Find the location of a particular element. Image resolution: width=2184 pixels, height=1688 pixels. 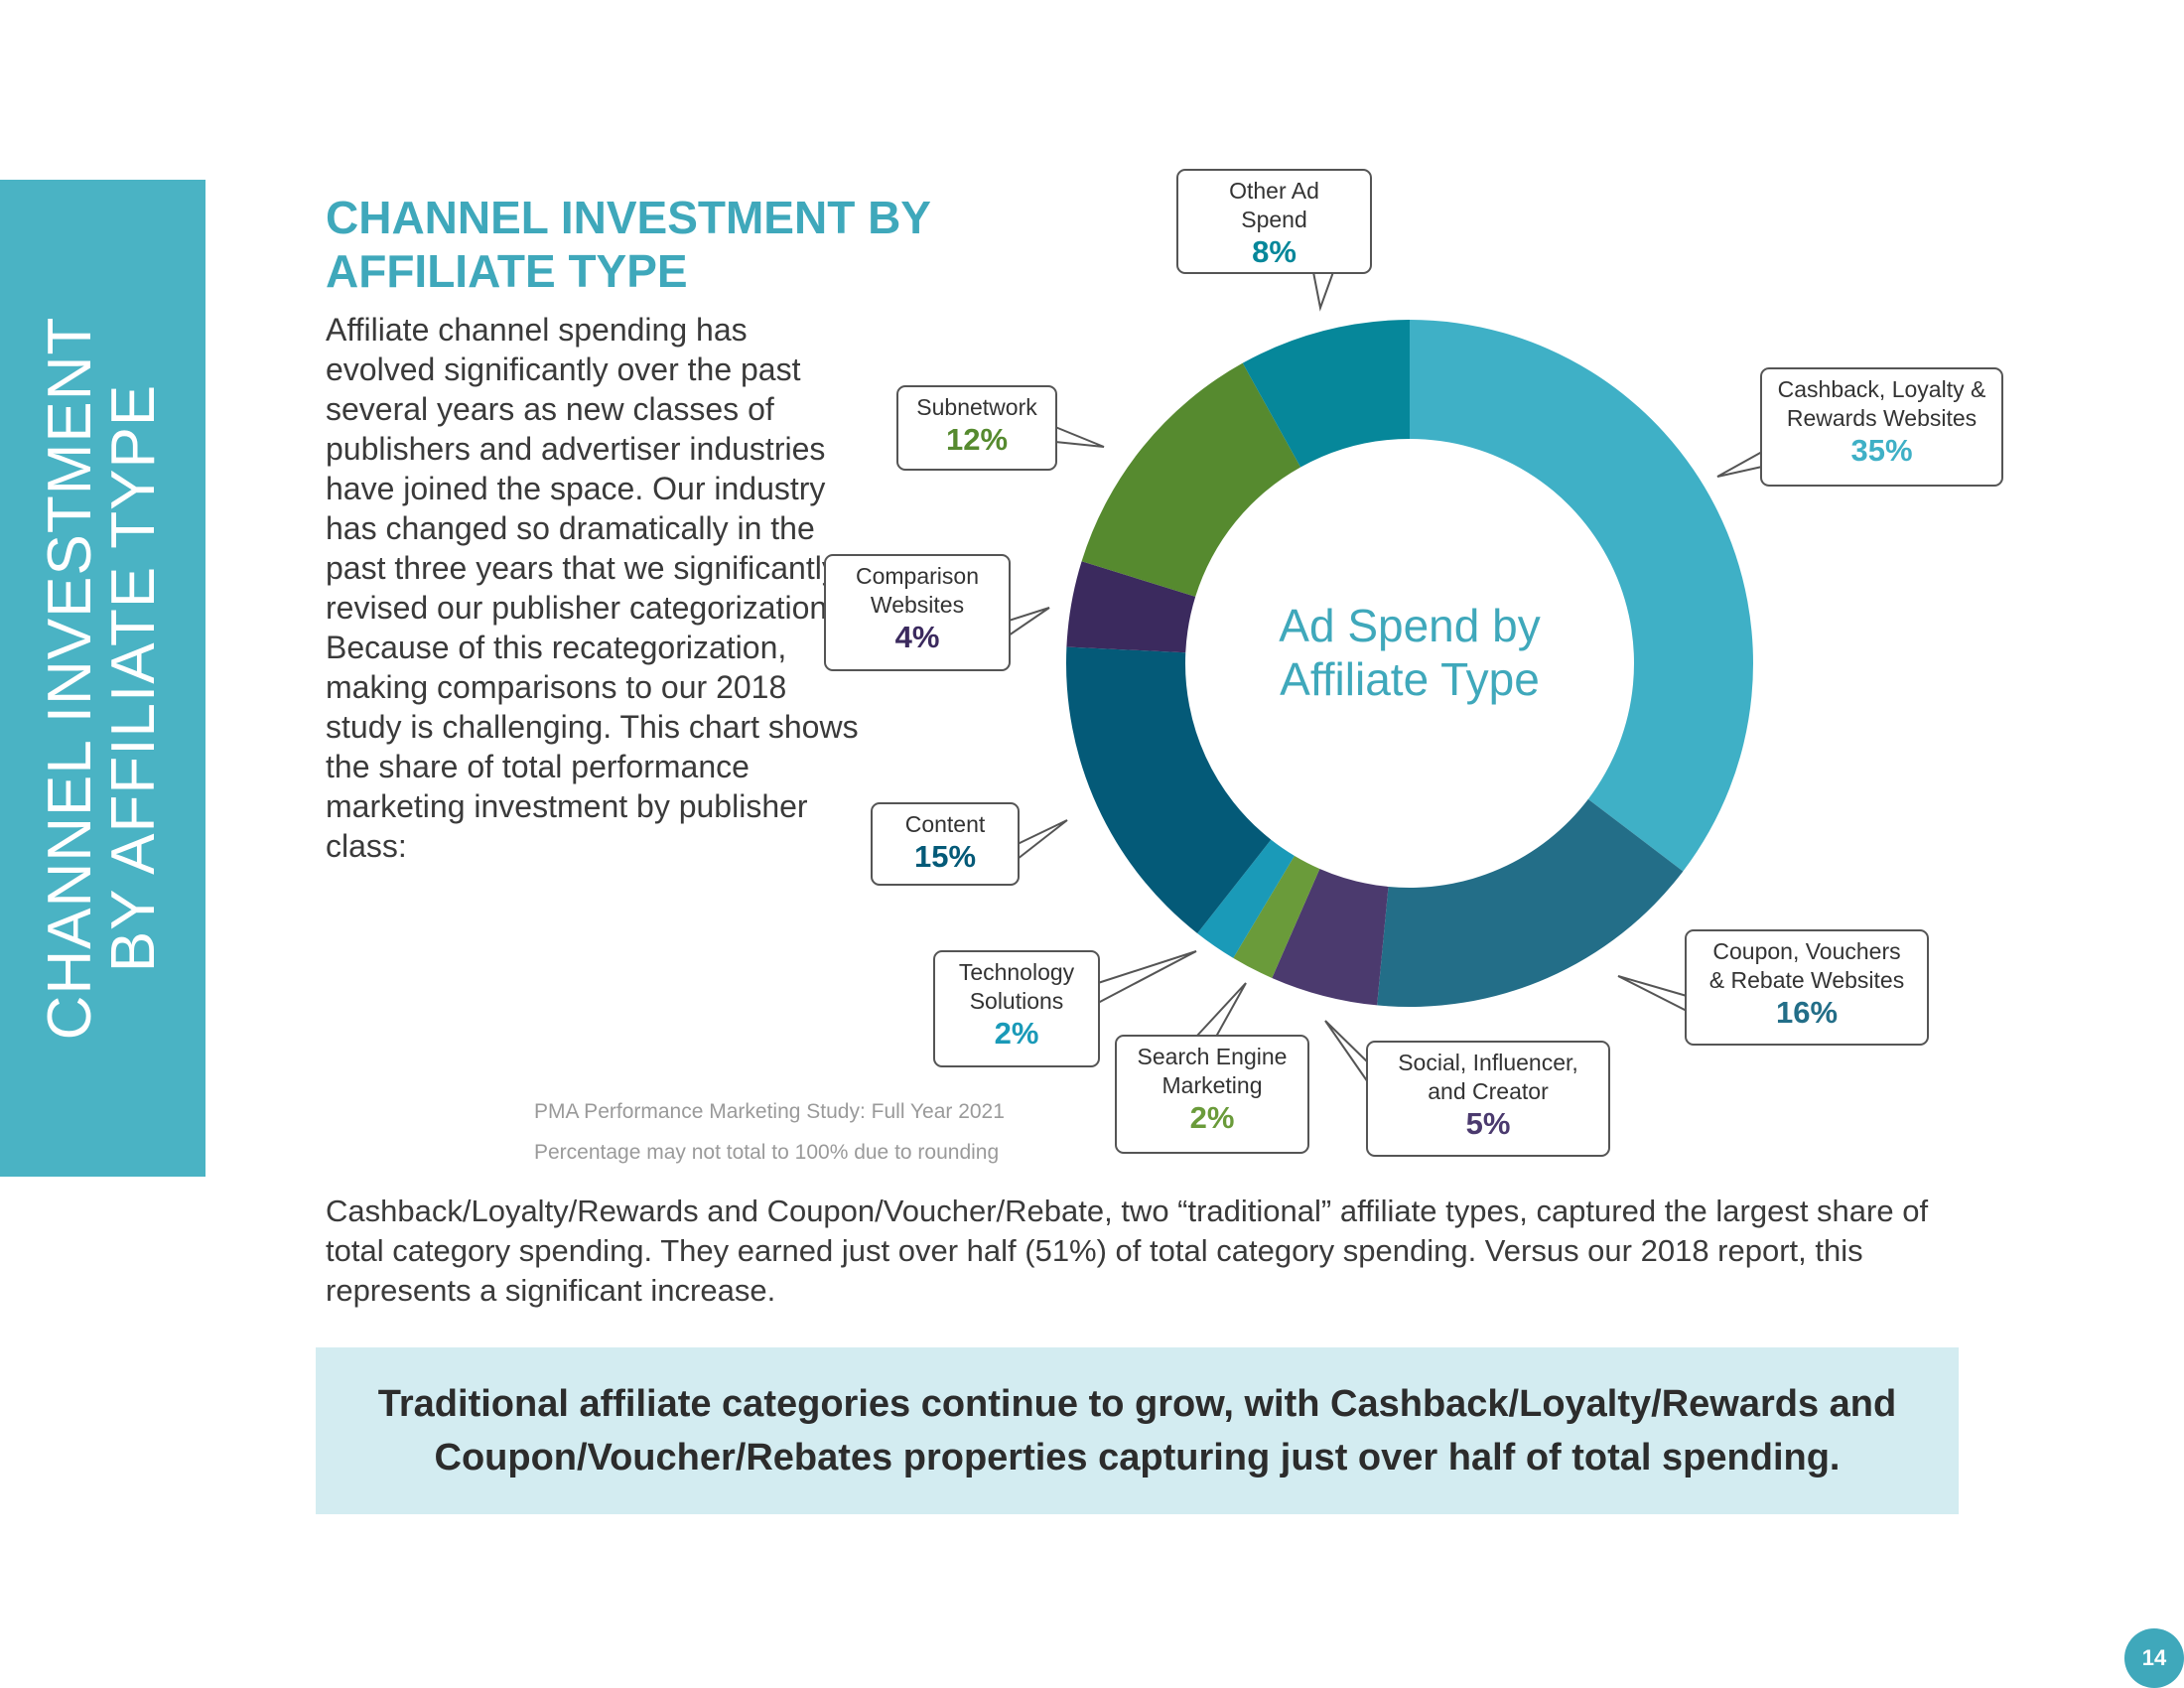

callout-label: Marketing is located at coordinates (1212, 1085).